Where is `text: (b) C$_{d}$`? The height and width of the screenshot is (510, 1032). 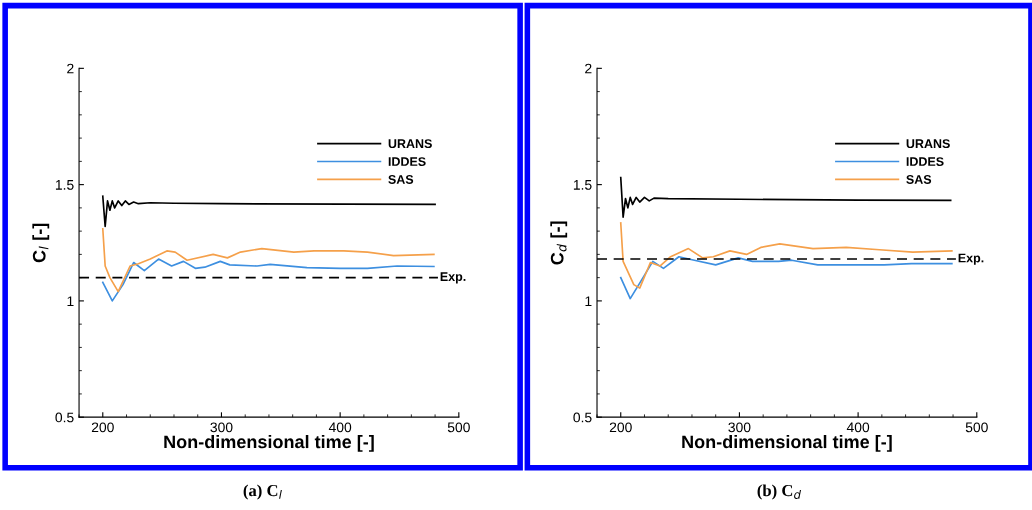 text: (b) C$_{d}$ is located at coordinates (779, 492).